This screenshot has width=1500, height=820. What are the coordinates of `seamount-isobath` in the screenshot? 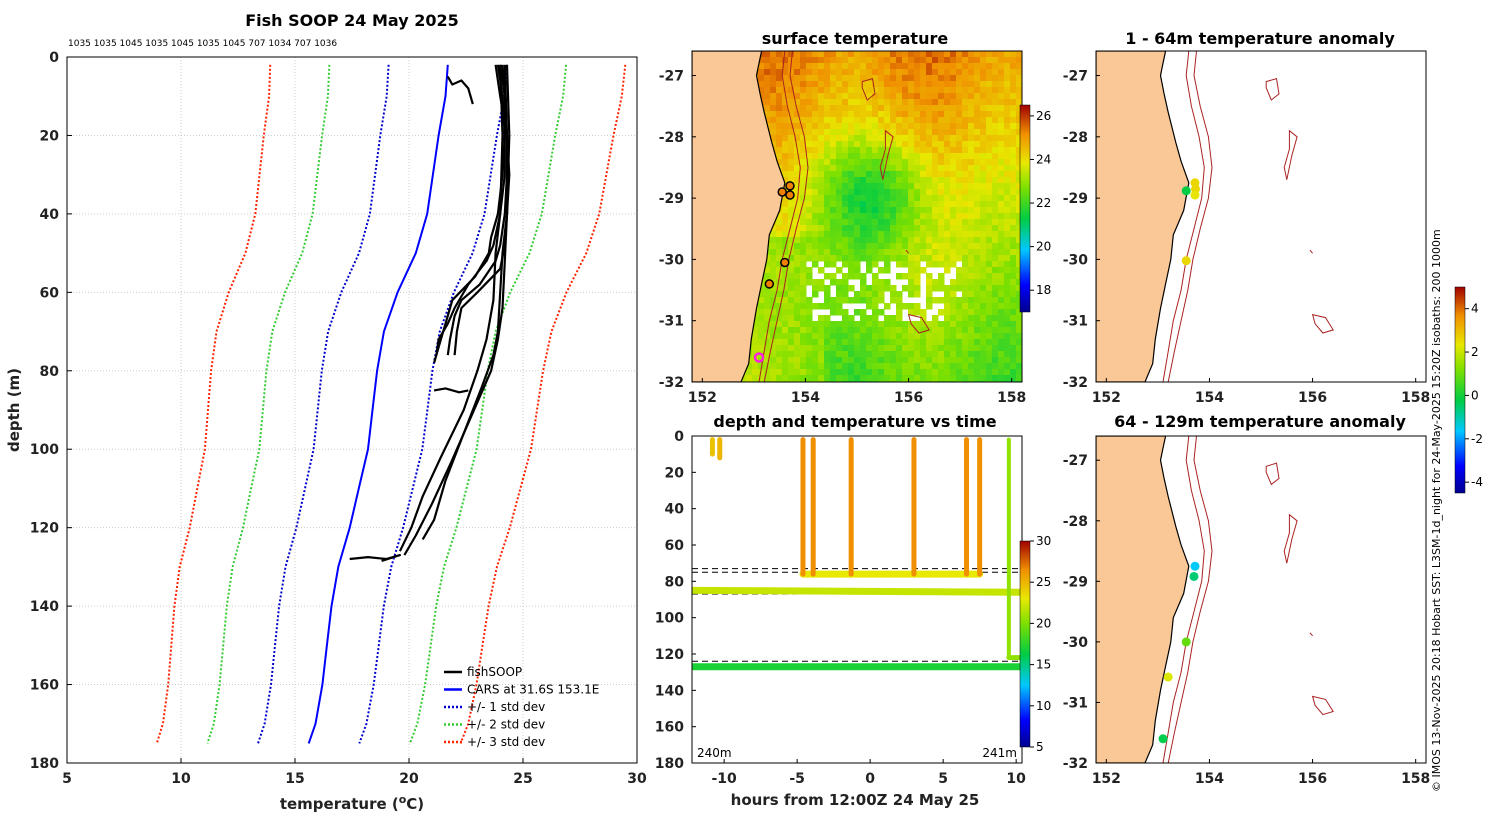 It's located at (1311, 634).